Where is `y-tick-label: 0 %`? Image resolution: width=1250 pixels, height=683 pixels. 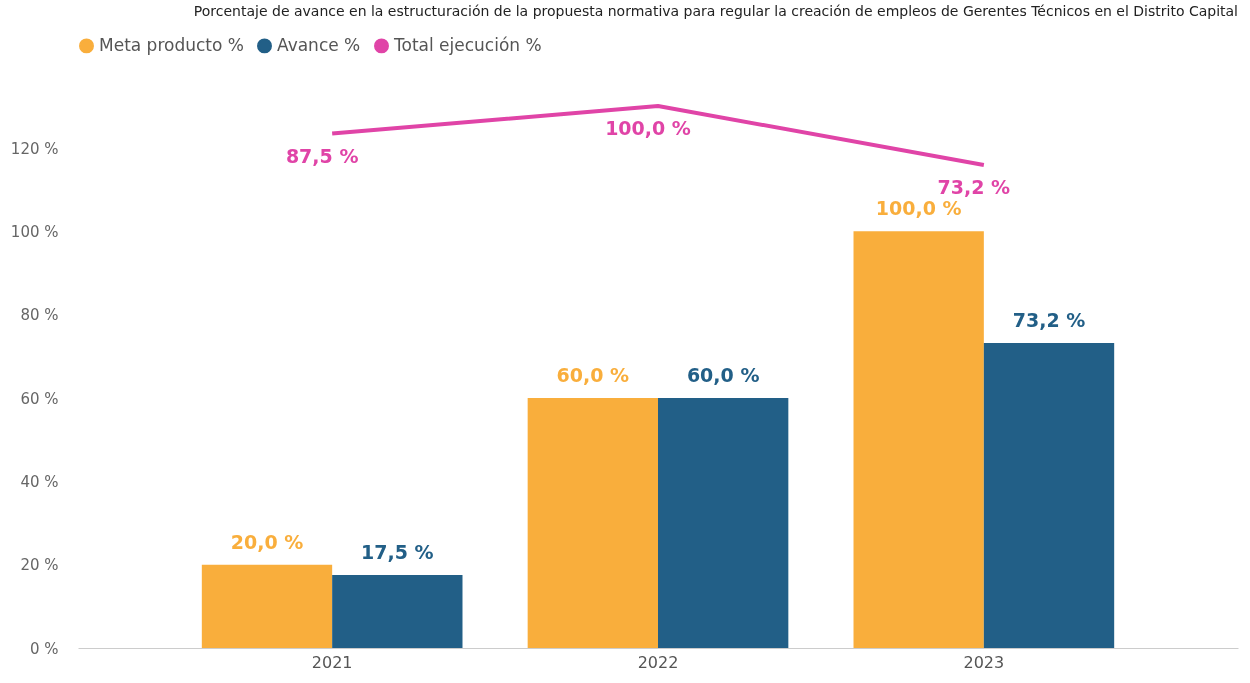 y-tick-label: 0 % is located at coordinates (44, 648).